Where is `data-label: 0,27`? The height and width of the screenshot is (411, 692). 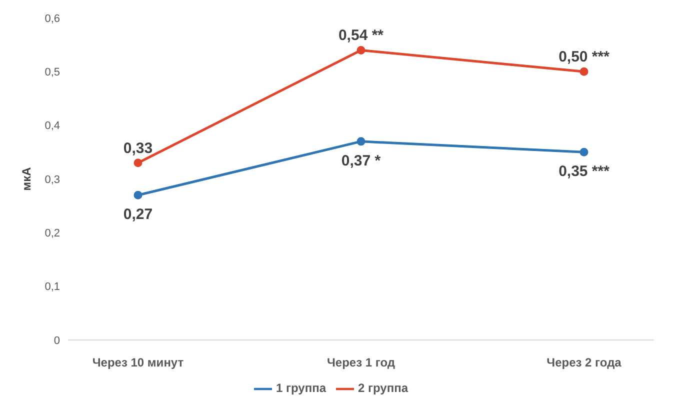 data-label: 0,27 is located at coordinates (138, 215).